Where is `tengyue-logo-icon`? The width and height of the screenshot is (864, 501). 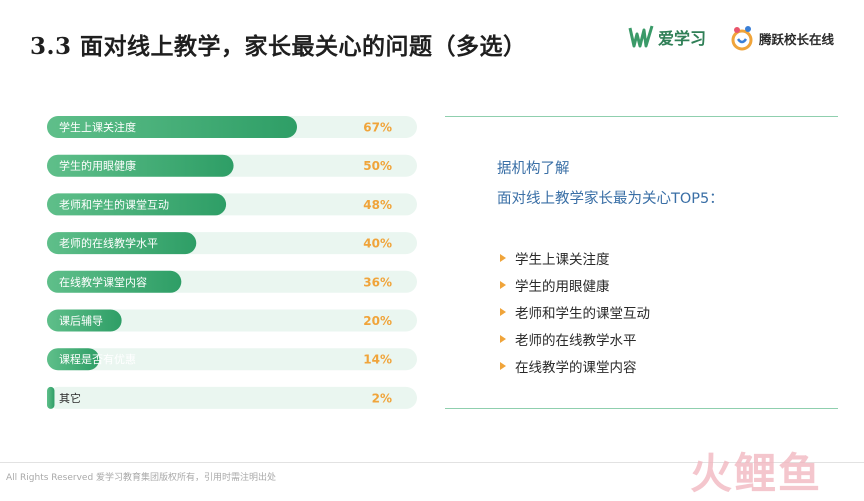
tengyue-logo-icon is located at coordinates (742, 38).